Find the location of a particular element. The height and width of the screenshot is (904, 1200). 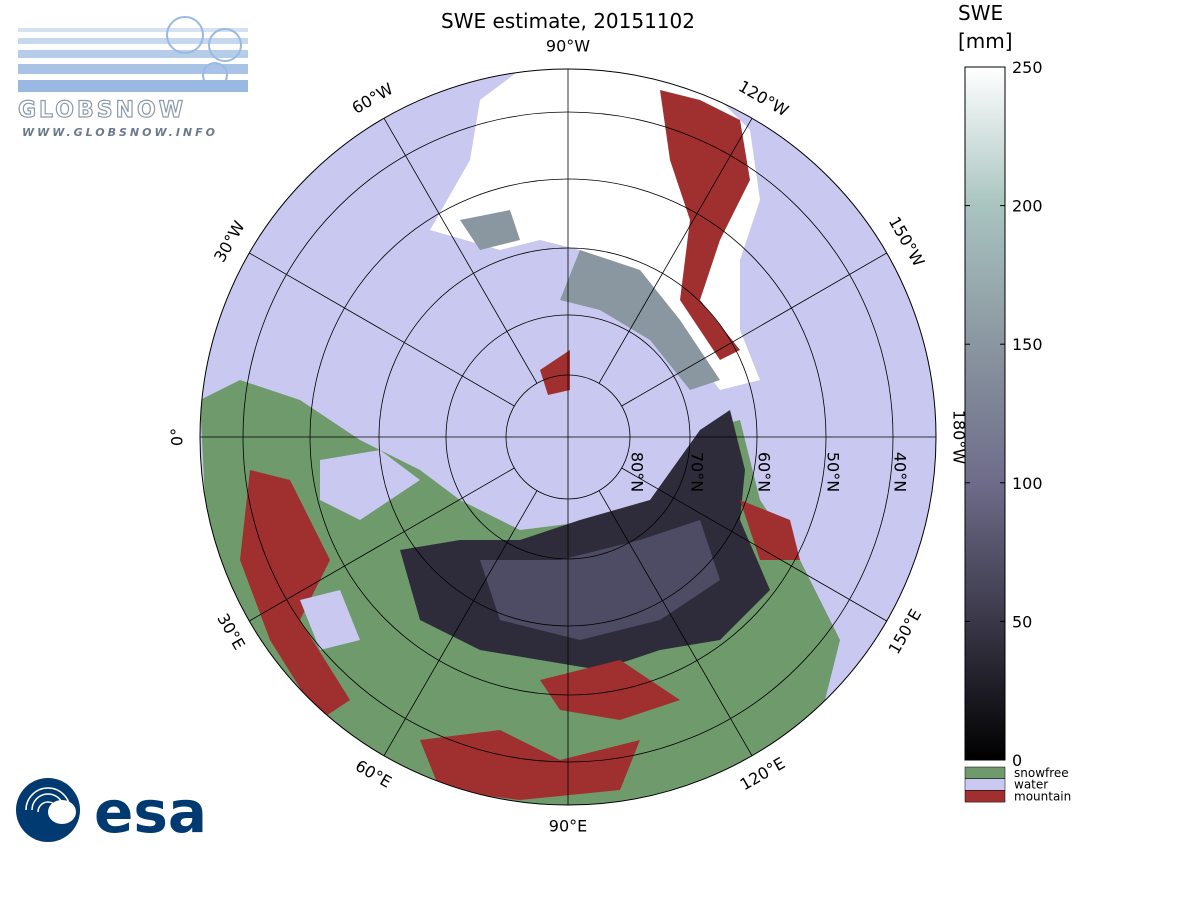

esa-logo: esa is located at coordinates (111, 812).